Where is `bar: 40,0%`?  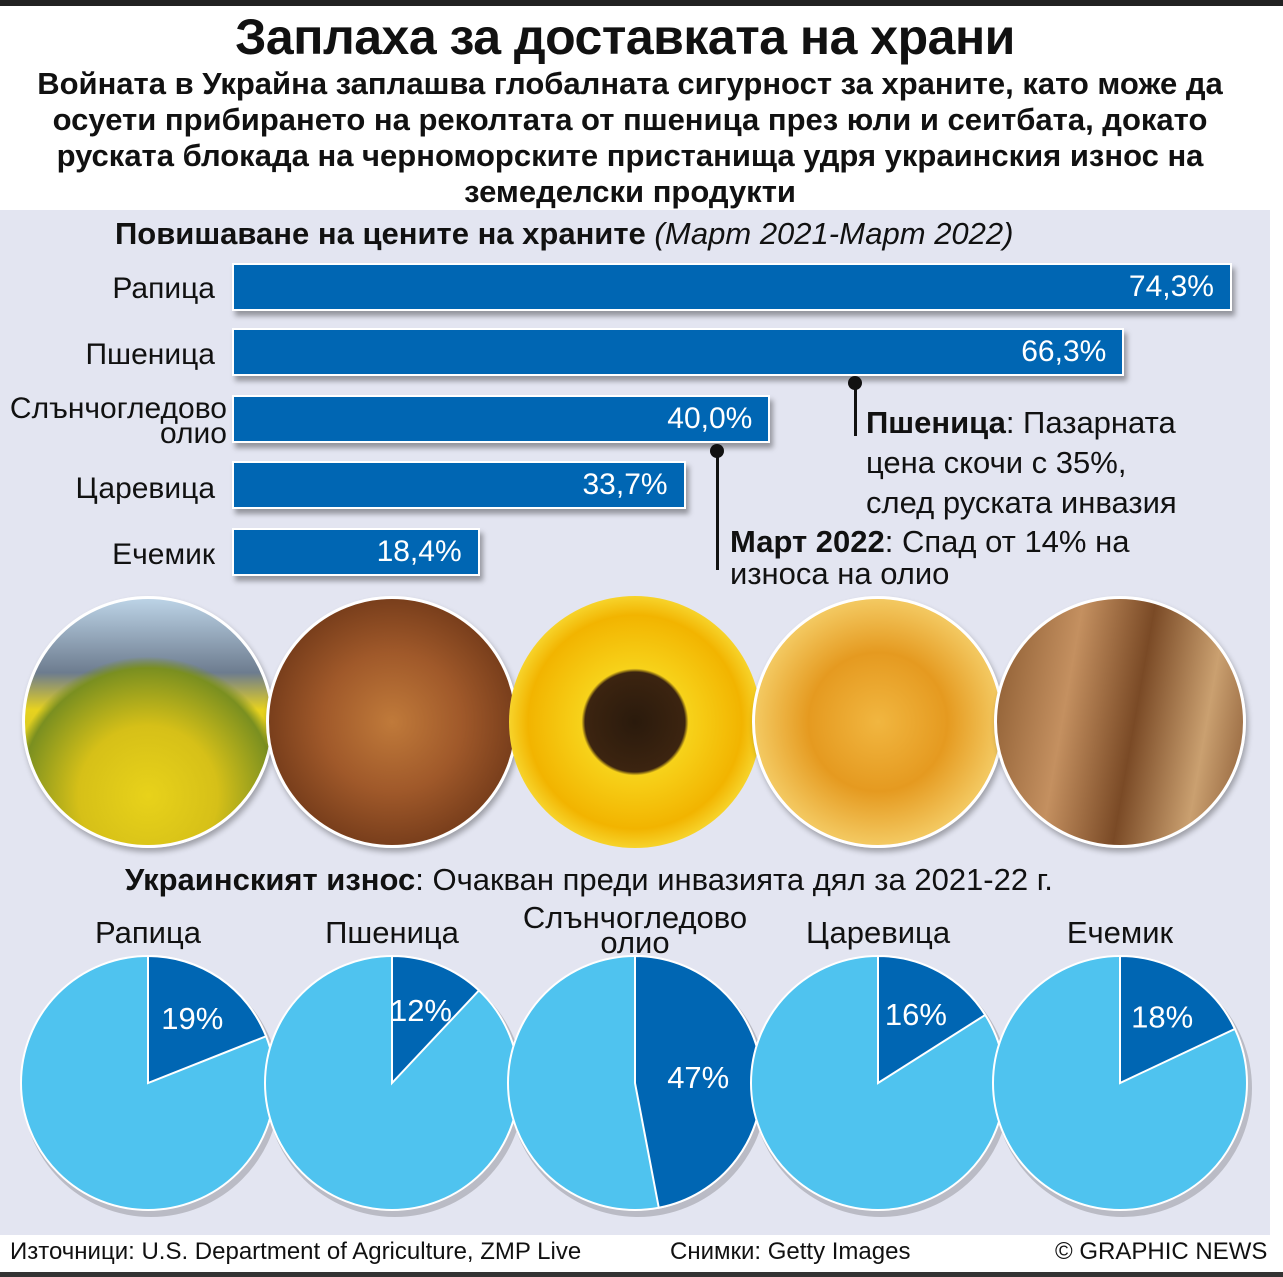 bar: 40,0% is located at coordinates (501, 419).